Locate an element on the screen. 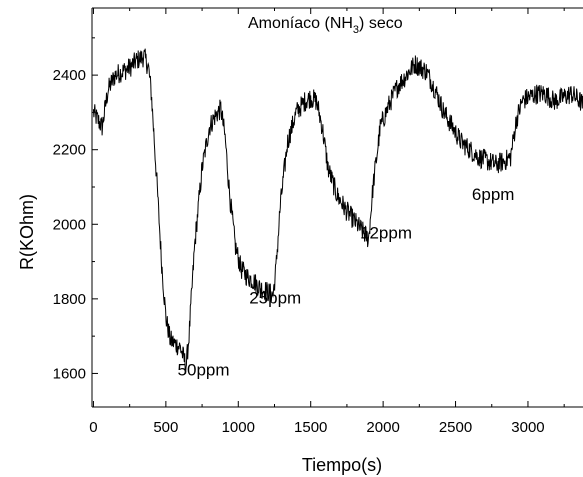 The width and height of the screenshot is (583, 477). chart-title: Amoníaco (NH3) seco is located at coordinates (325, 25).